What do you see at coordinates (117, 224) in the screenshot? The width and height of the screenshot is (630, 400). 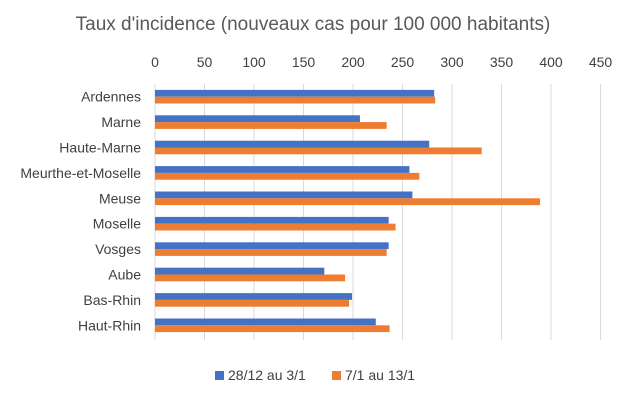 I see `category-label: Moselle` at bounding box center [117, 224].